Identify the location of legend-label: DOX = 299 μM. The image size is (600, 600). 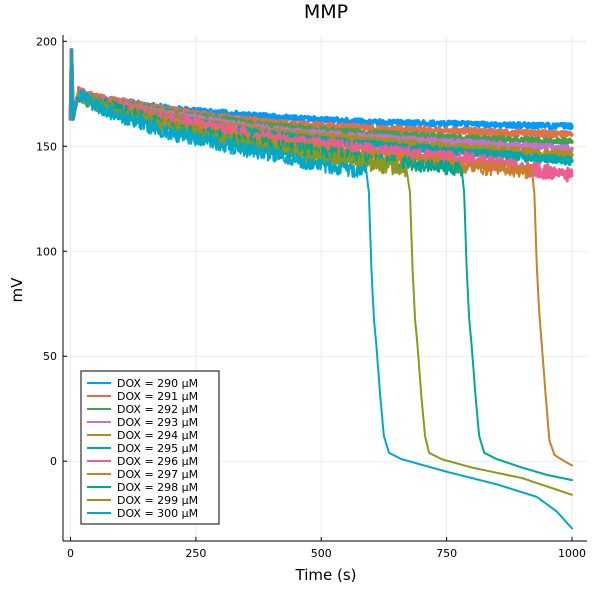
(157, 500).